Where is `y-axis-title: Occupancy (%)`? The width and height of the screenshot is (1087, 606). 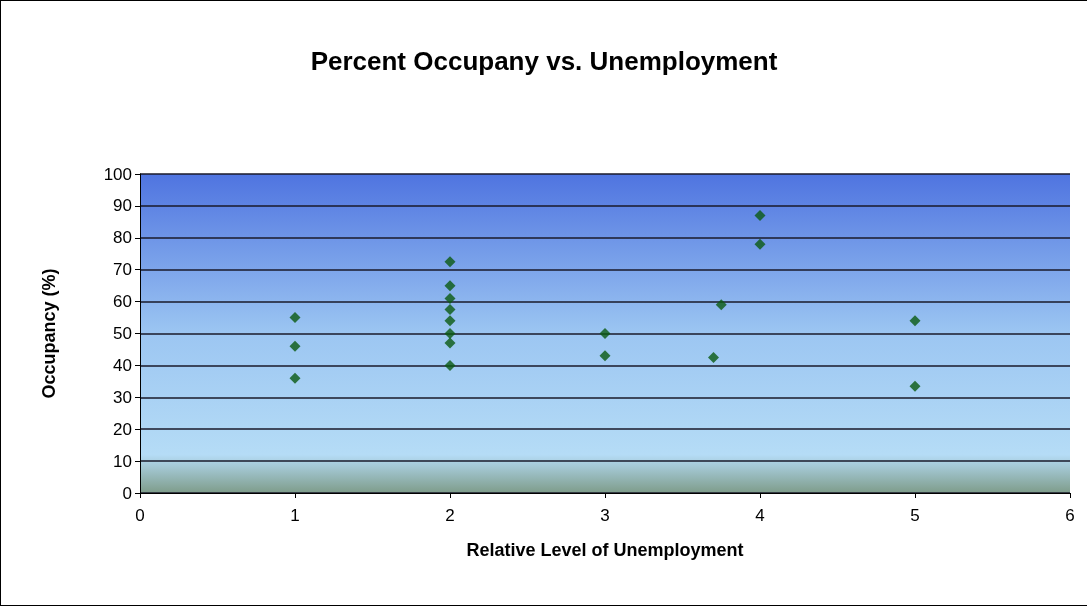
y-axis-title: Occupancy (%) is located at coordinates (49, 333).